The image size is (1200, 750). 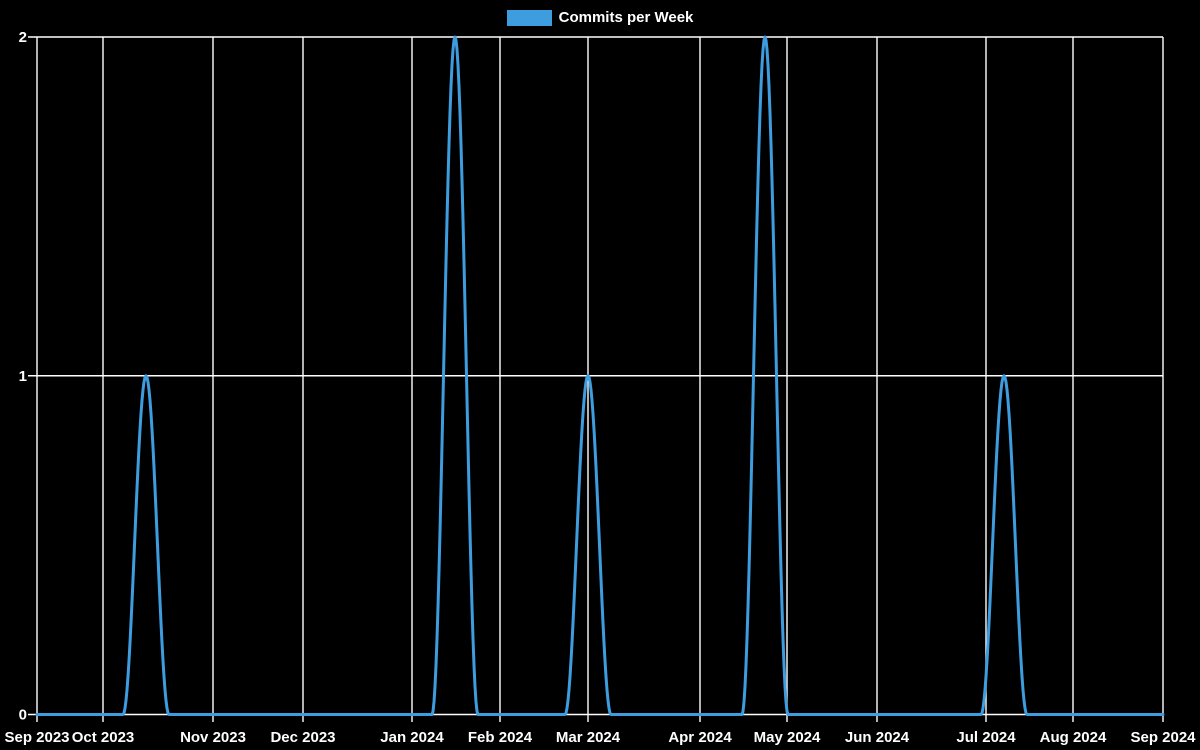 I want to click on x-axis-tick-label: Nov 2023, so click(x=213, y=737).